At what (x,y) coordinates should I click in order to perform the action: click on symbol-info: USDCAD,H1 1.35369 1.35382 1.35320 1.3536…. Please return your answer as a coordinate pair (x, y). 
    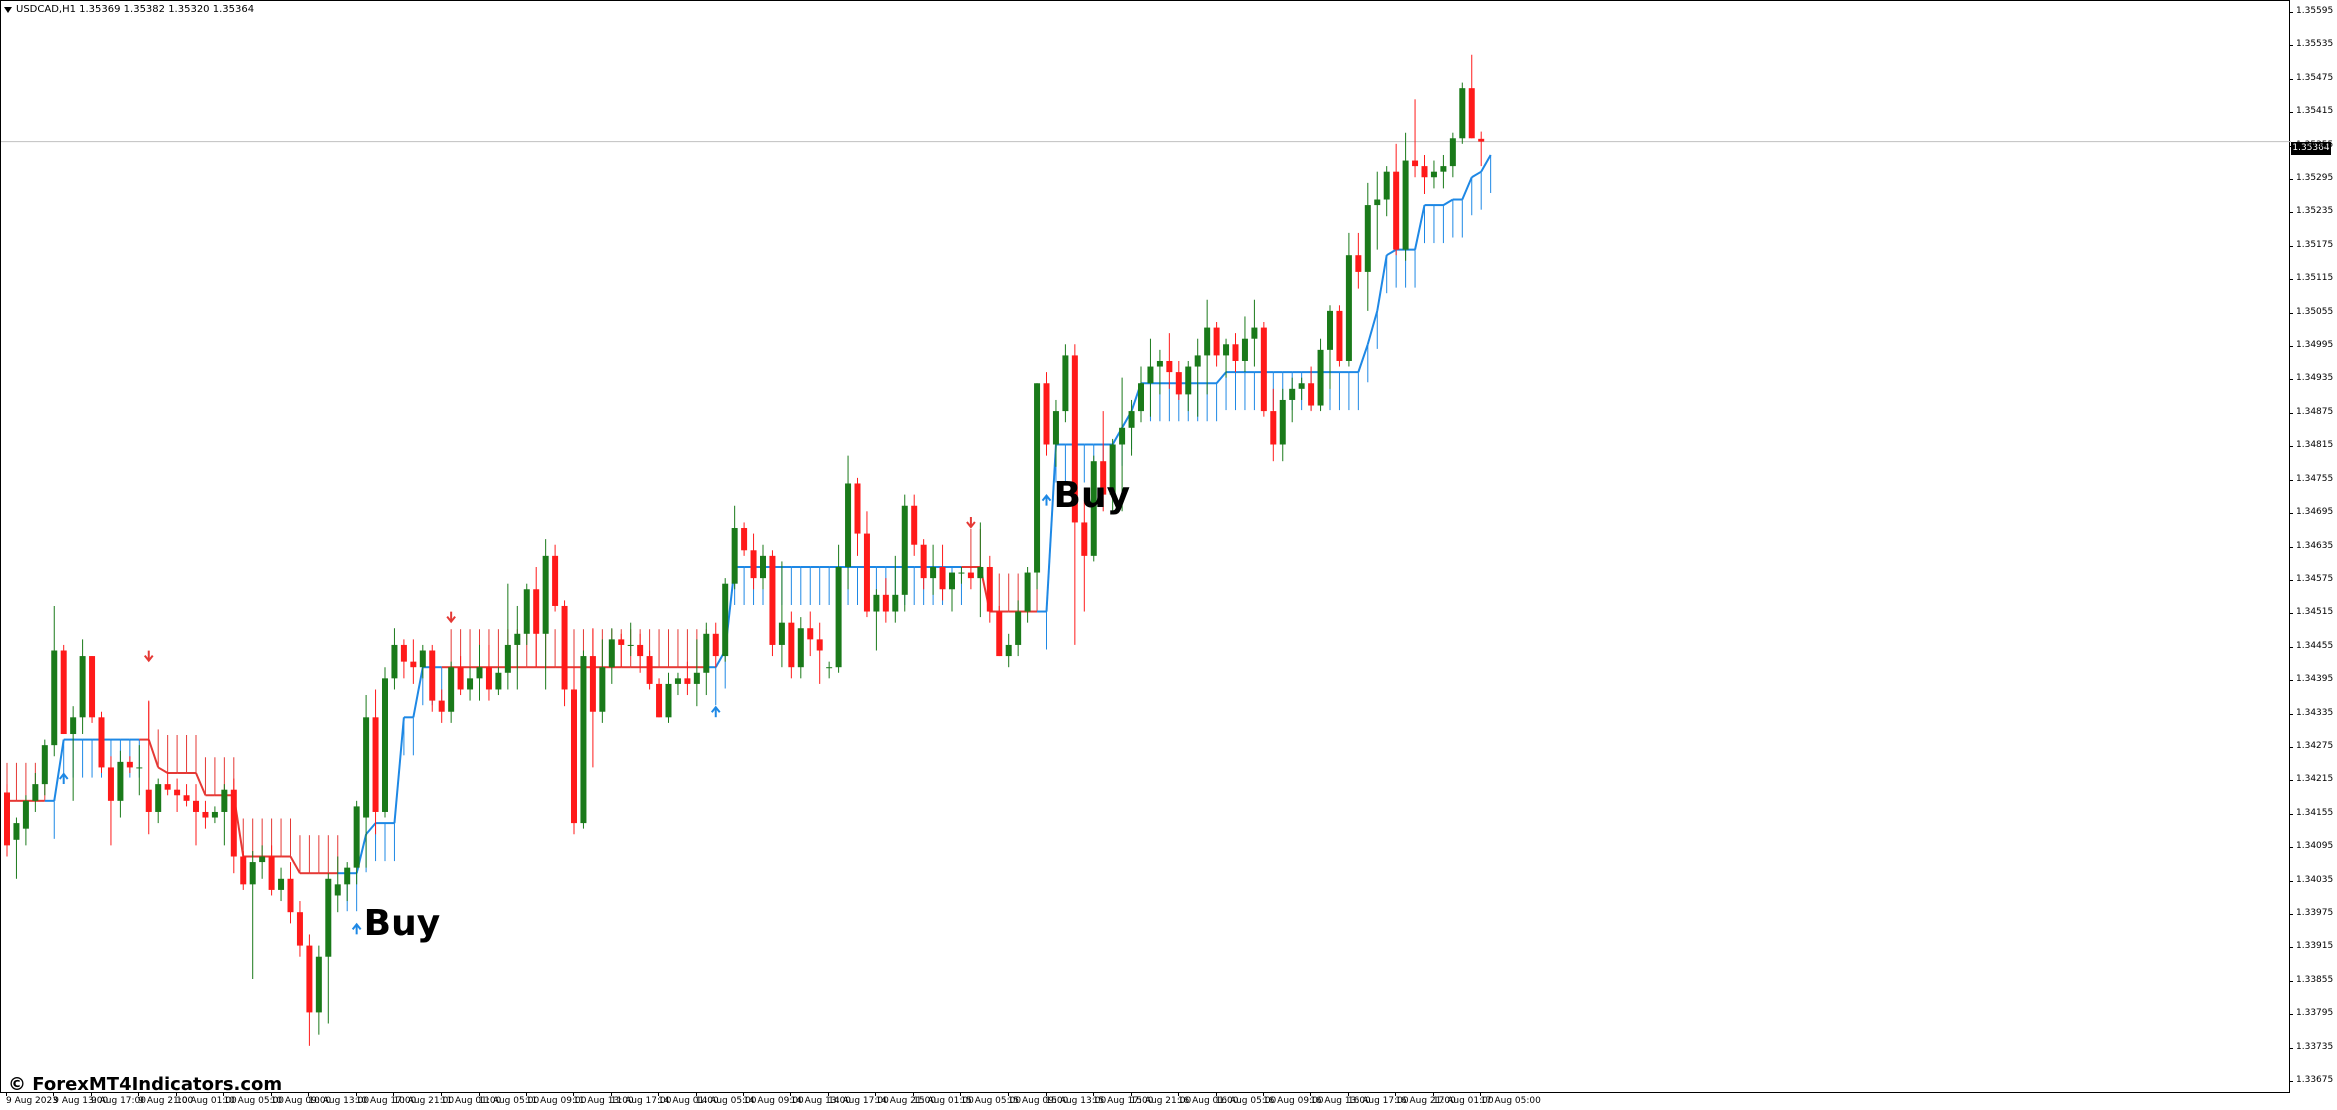
    Looking at the image, I should click on (129, 9).